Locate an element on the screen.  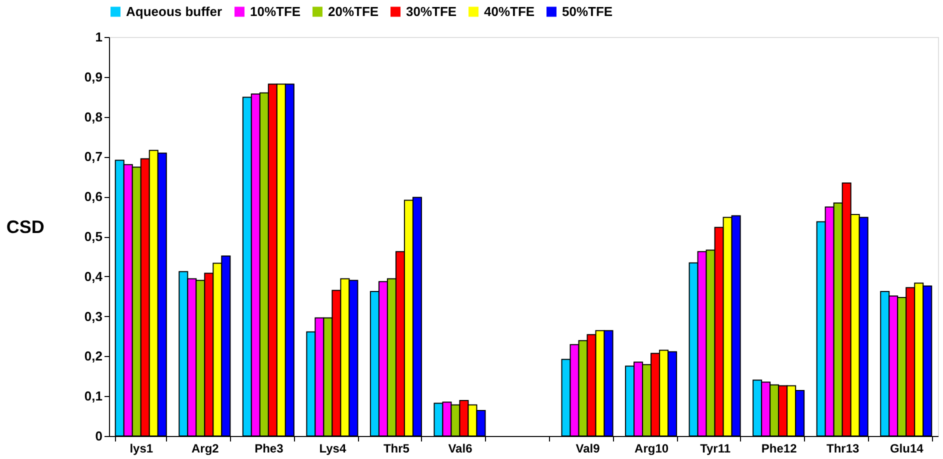
x-tick-label: Lys4 is located at coordinates (332, 449).